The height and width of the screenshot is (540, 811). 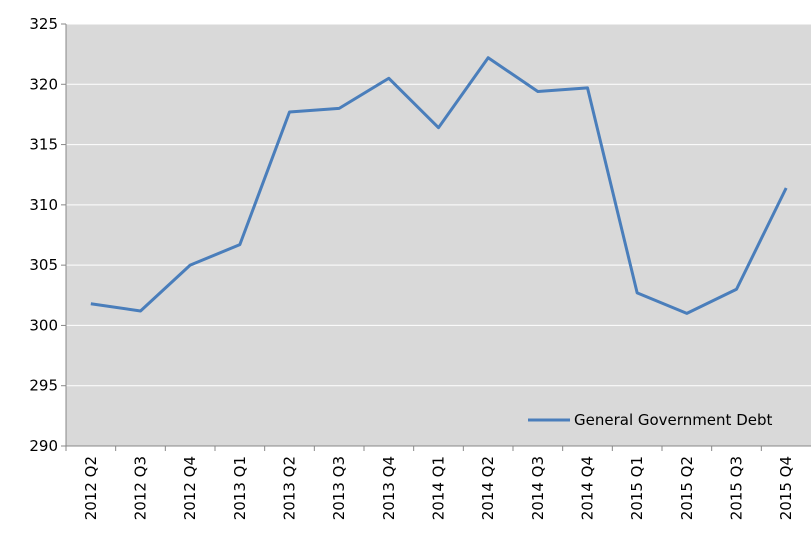 I want to click on y-tick-label: 290, so click(x=43, y=446).